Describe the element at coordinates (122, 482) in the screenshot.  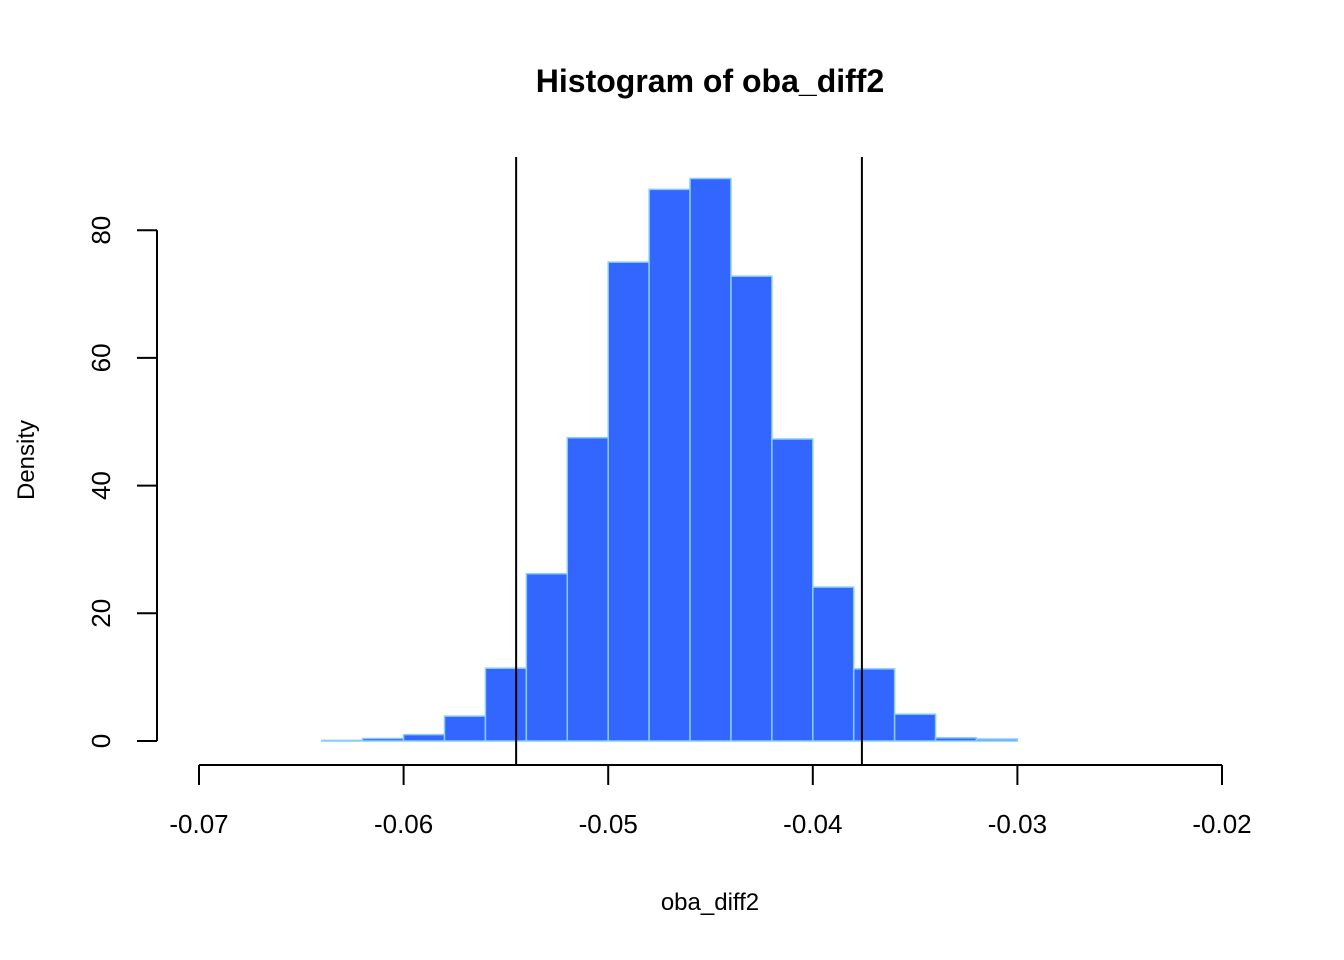
I see `y-axis: 0 20 40 60 80` at that location.